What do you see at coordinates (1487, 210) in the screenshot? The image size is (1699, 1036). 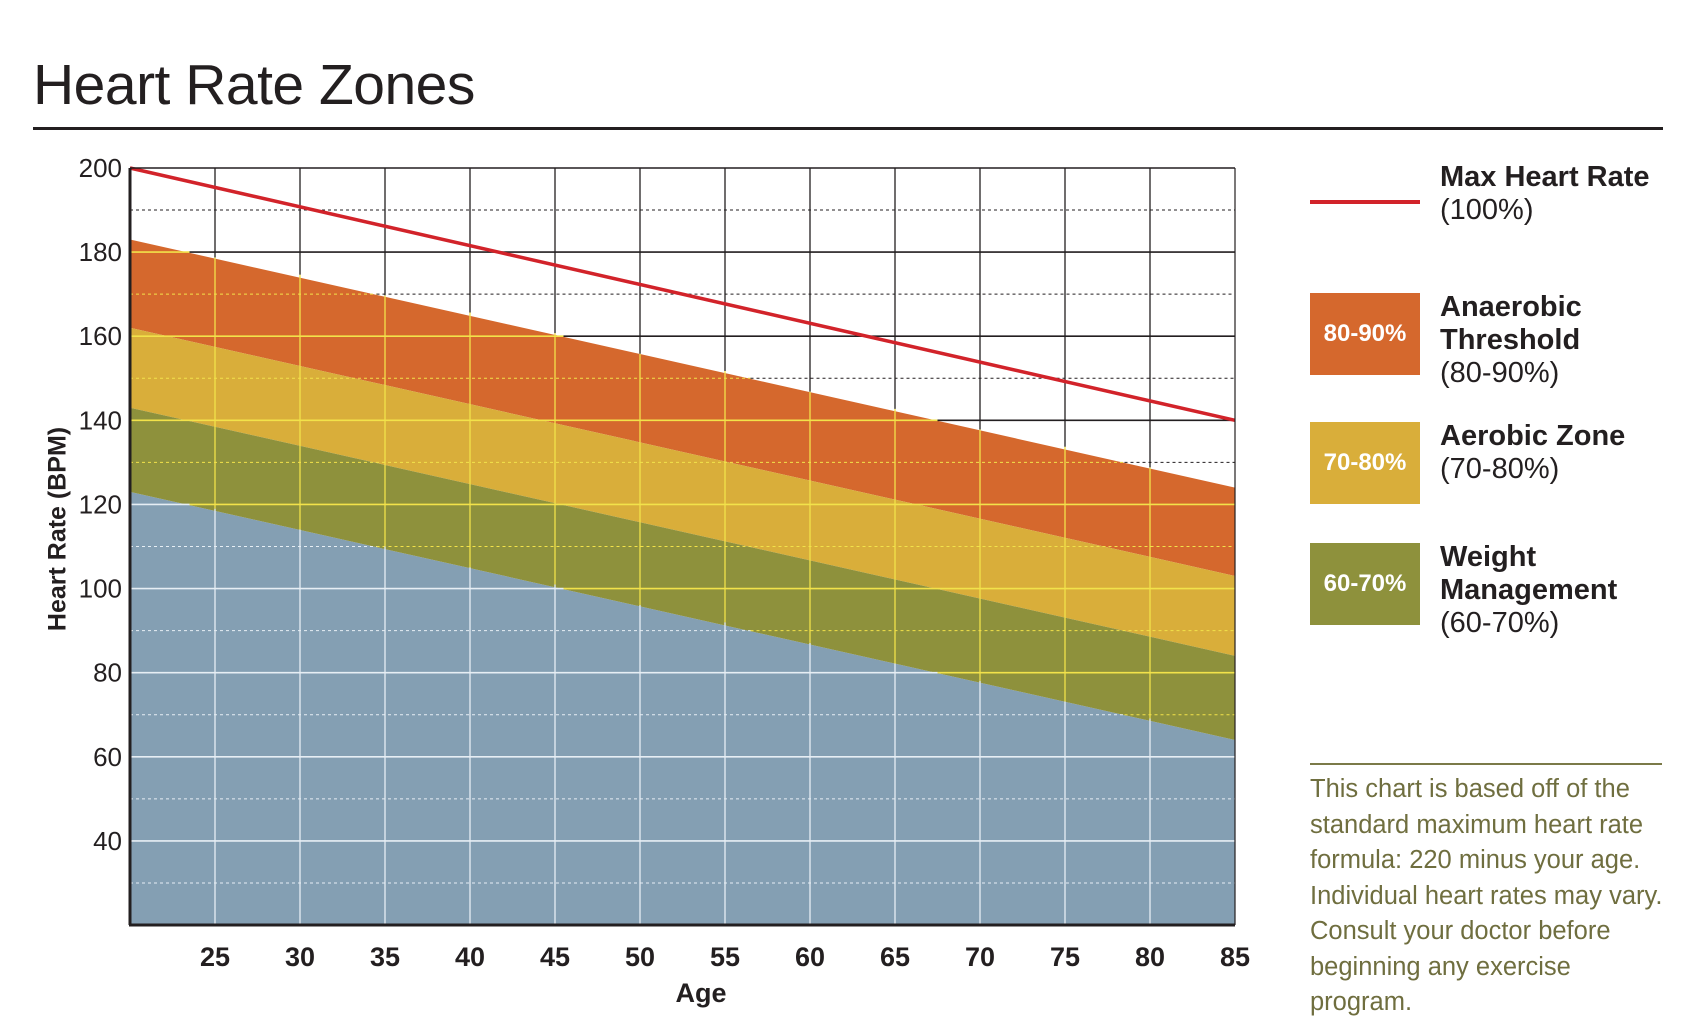 I see `legend-percent: (100%)` at bounding box center [1487, 210].